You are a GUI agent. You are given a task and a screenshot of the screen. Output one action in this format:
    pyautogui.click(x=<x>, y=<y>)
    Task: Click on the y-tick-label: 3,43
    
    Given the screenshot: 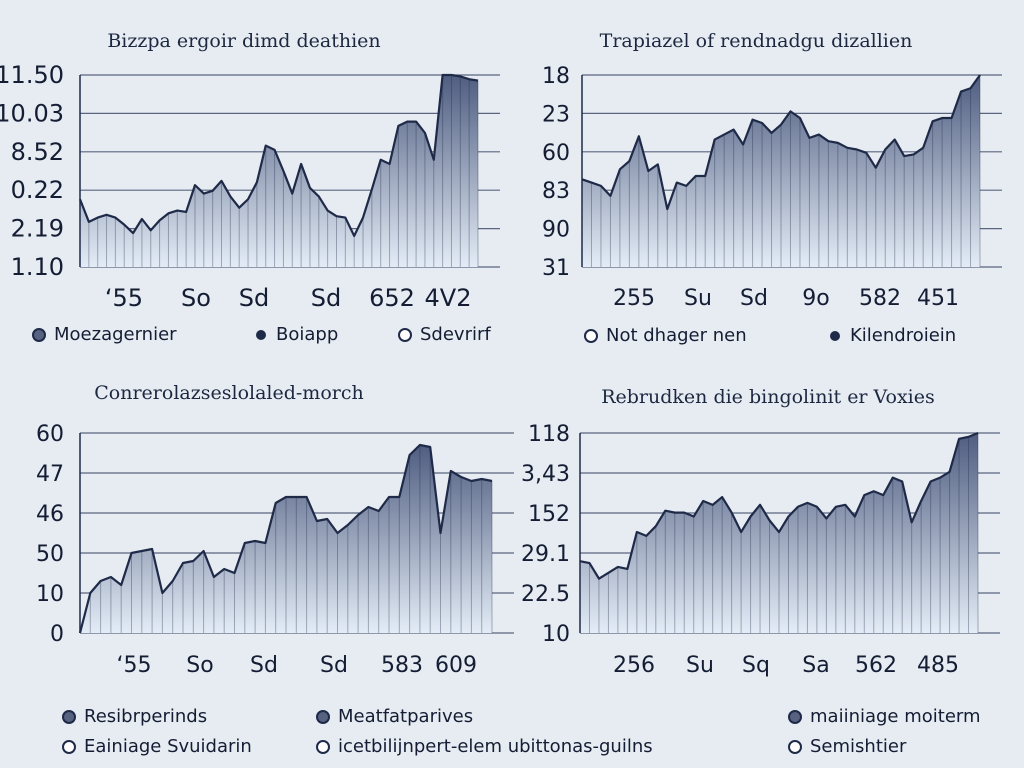 What is the action you would take?
    pyautogui.click(x=545, y=474)
    